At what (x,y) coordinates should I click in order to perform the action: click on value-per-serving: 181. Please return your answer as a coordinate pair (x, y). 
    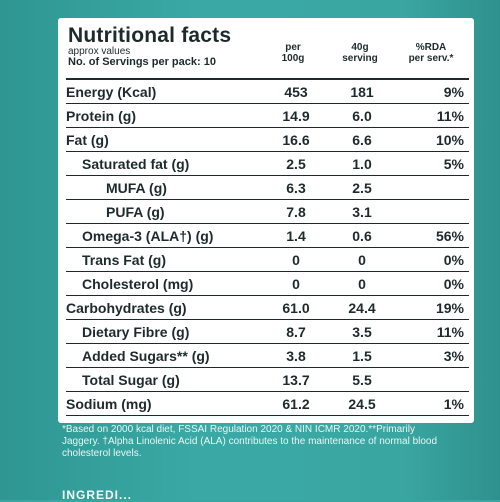
    Looking at the image, I should click on (362, 92).